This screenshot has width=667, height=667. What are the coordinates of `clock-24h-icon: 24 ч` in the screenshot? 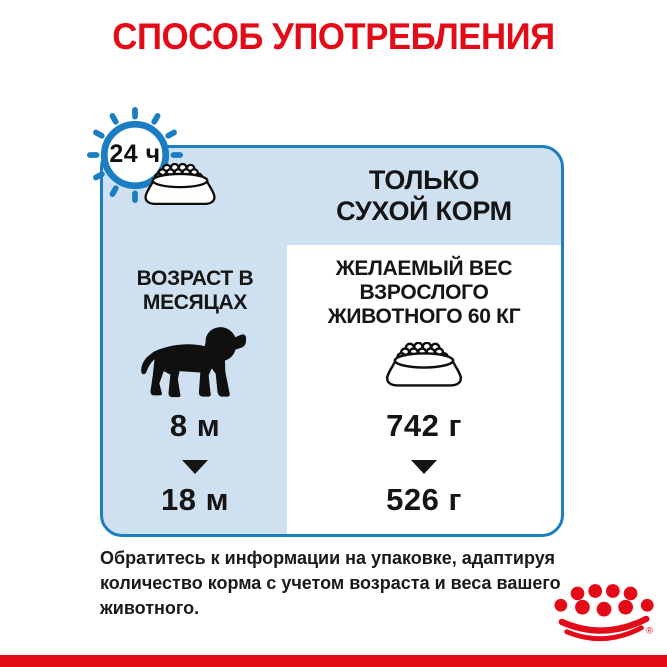 It's located at (135, 155).